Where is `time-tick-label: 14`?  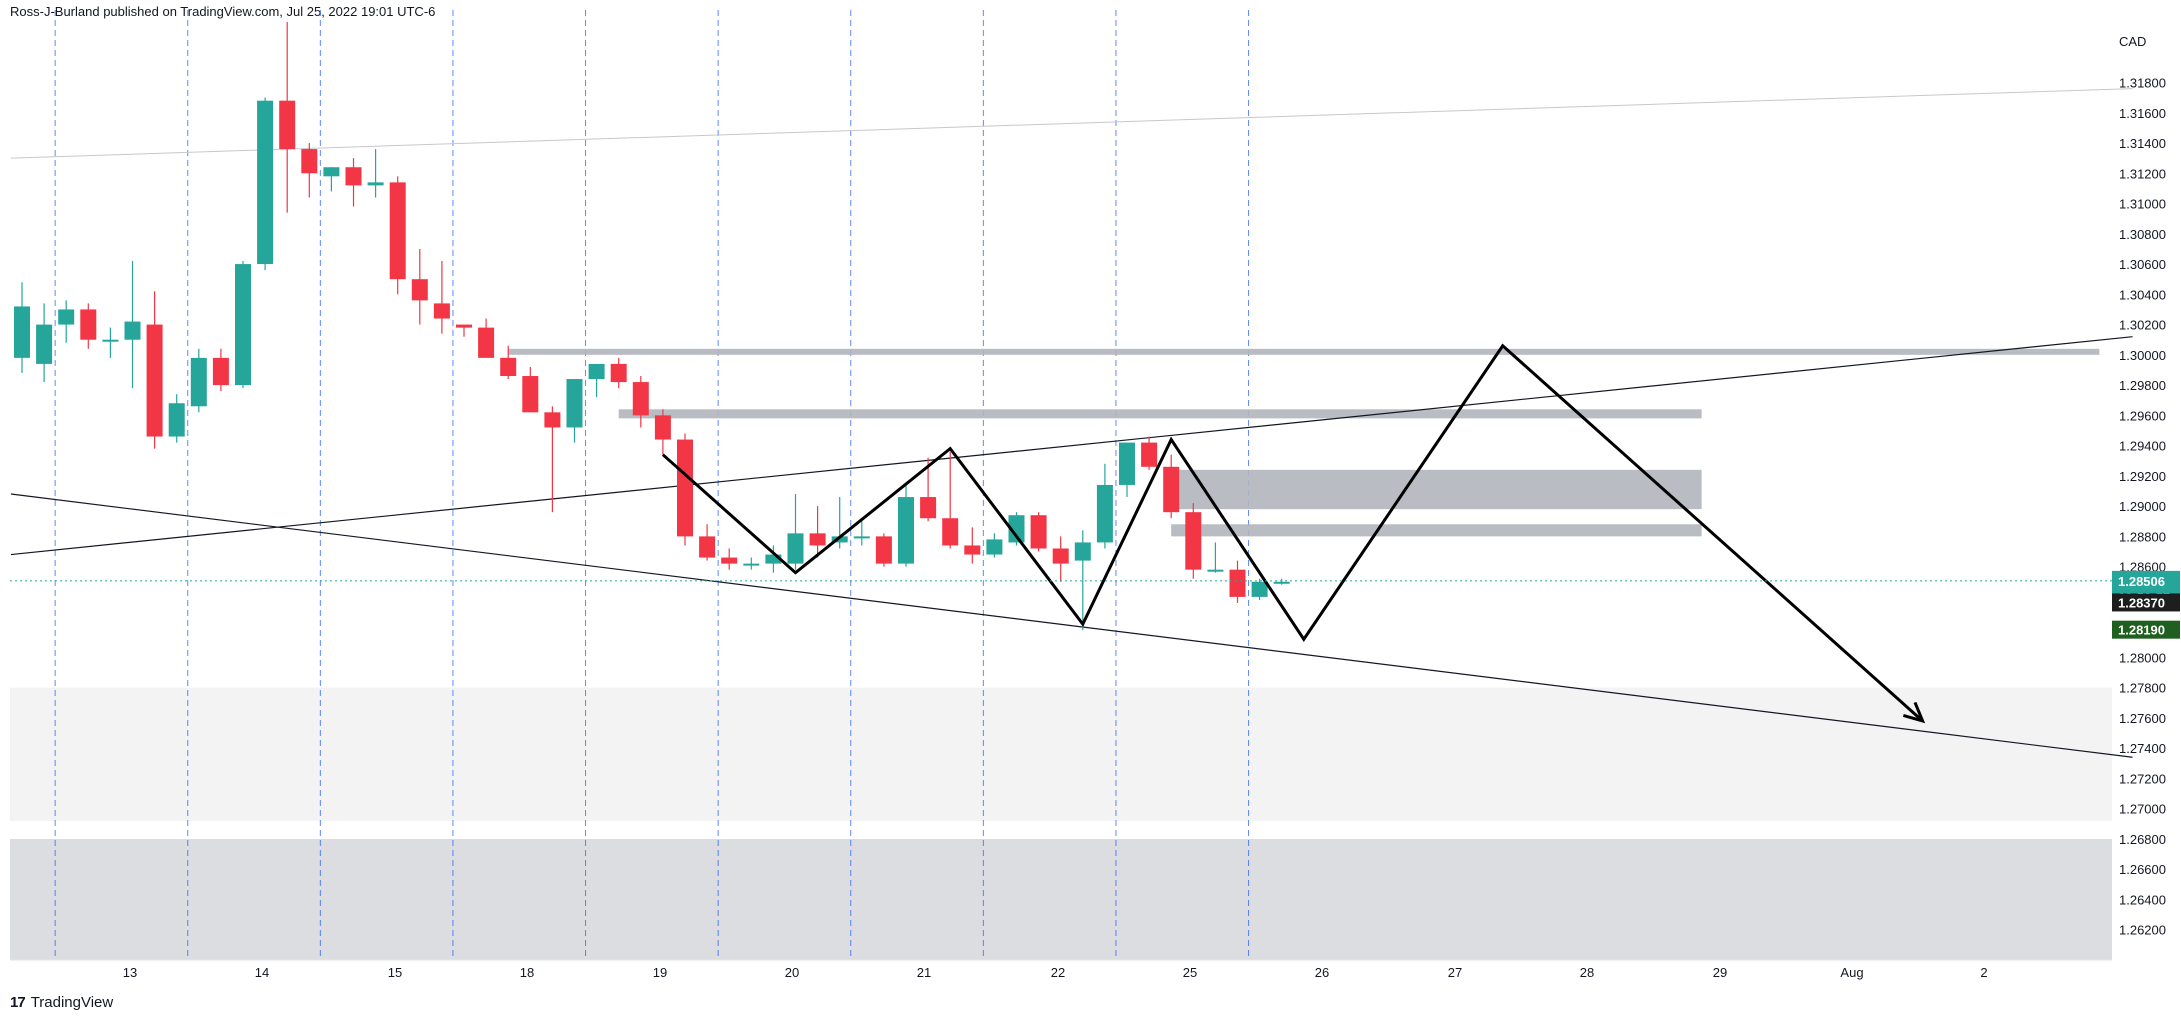
time-tick-label: 14 is located at coordinates (262, 972).